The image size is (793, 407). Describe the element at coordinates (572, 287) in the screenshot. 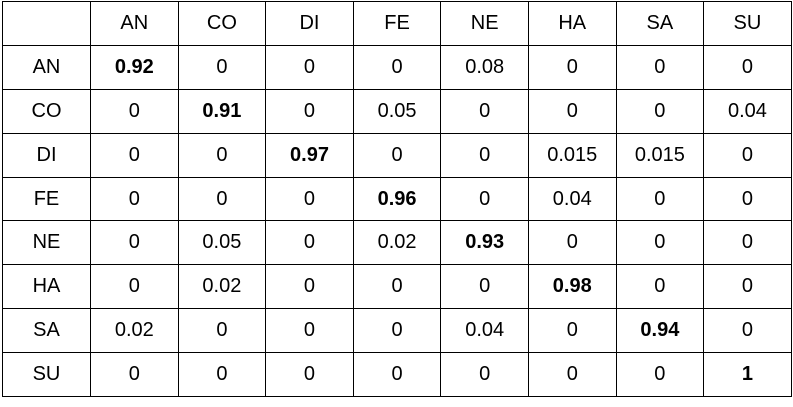

I see `diagonal-cell: 0.98` at that location.